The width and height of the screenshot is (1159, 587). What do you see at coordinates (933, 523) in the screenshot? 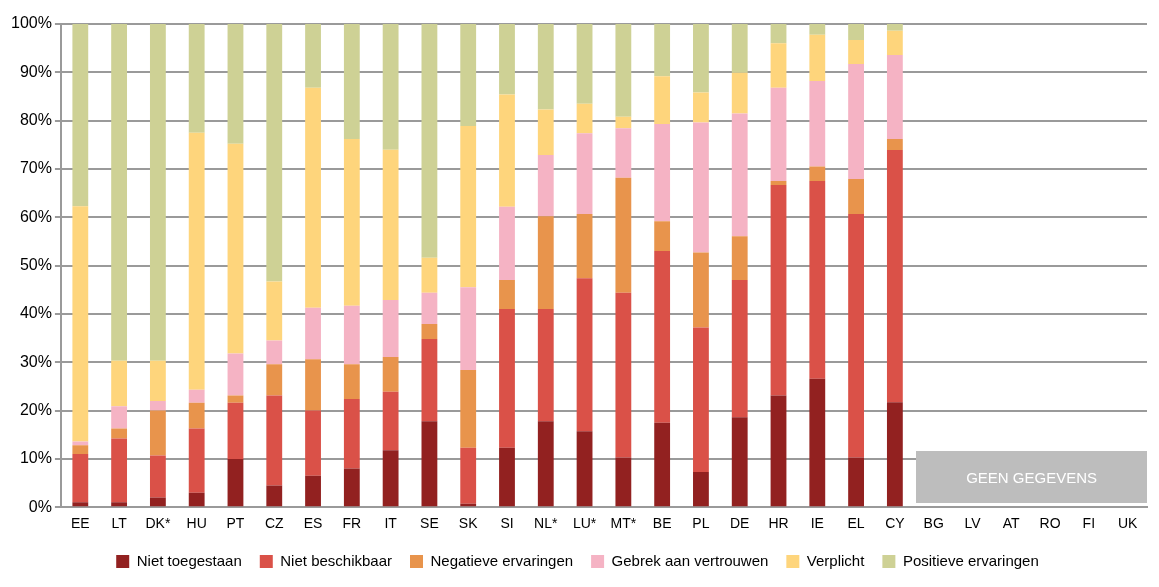
I see `x-tick-label: BG` at bounding box center [933, 523].